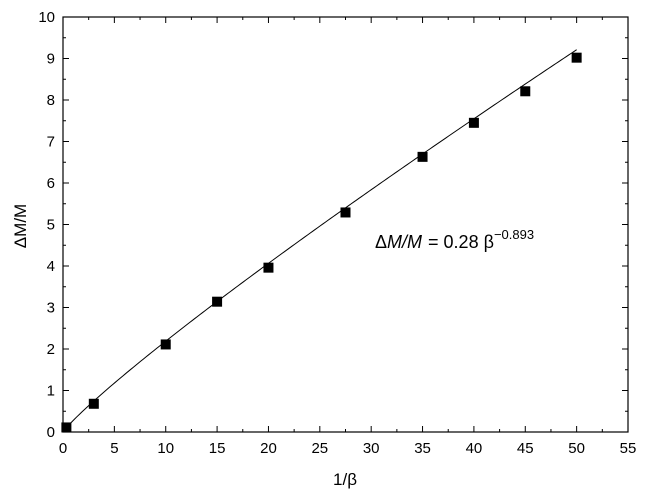 The image size is (650, 498). Describe the element at coordinates (404, 242) in the screenshot. I see `annotation-ratio: M/M` at that location.